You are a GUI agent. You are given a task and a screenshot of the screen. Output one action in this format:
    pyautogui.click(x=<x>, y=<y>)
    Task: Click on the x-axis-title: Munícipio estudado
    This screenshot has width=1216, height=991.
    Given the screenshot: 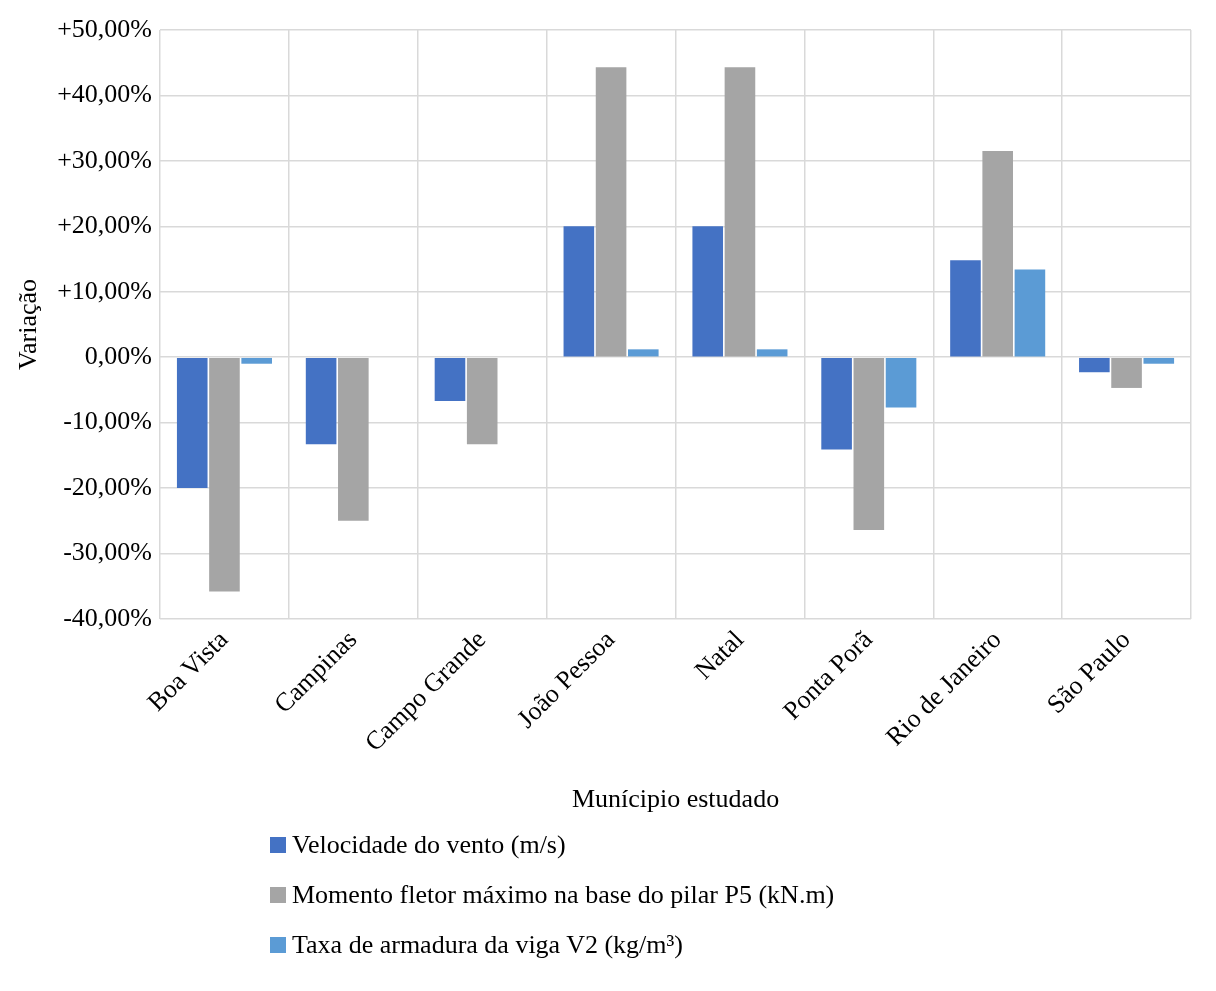 What is the action you would take?
    pyautogui.click(x=675, y=799)
    